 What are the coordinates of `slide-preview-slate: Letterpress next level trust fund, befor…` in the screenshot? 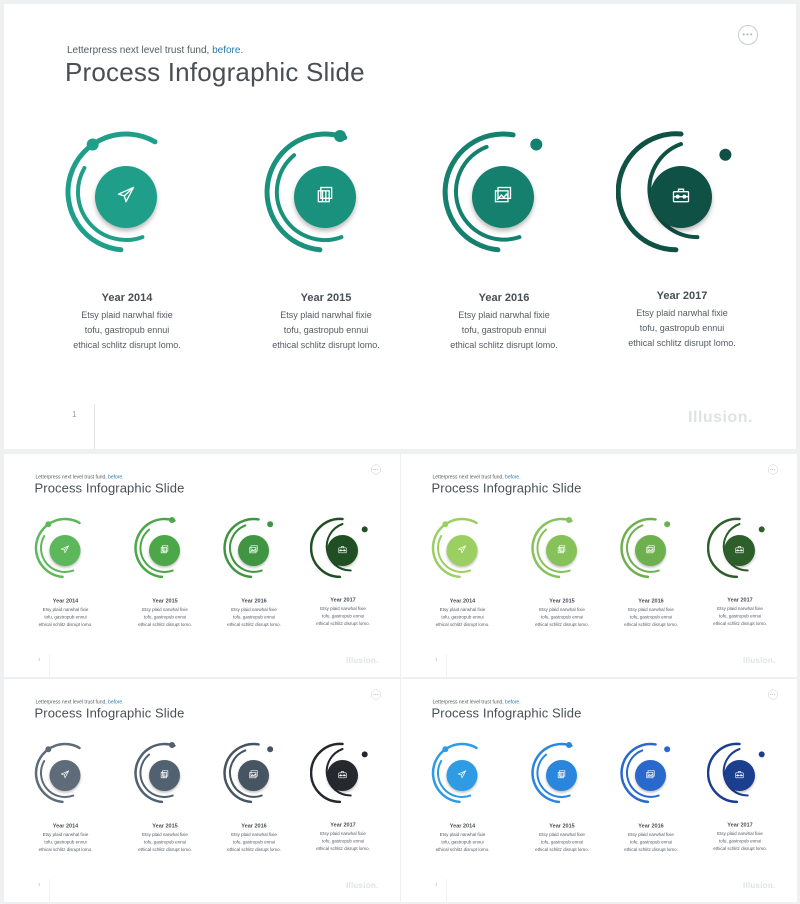 It's located at (202, 790).